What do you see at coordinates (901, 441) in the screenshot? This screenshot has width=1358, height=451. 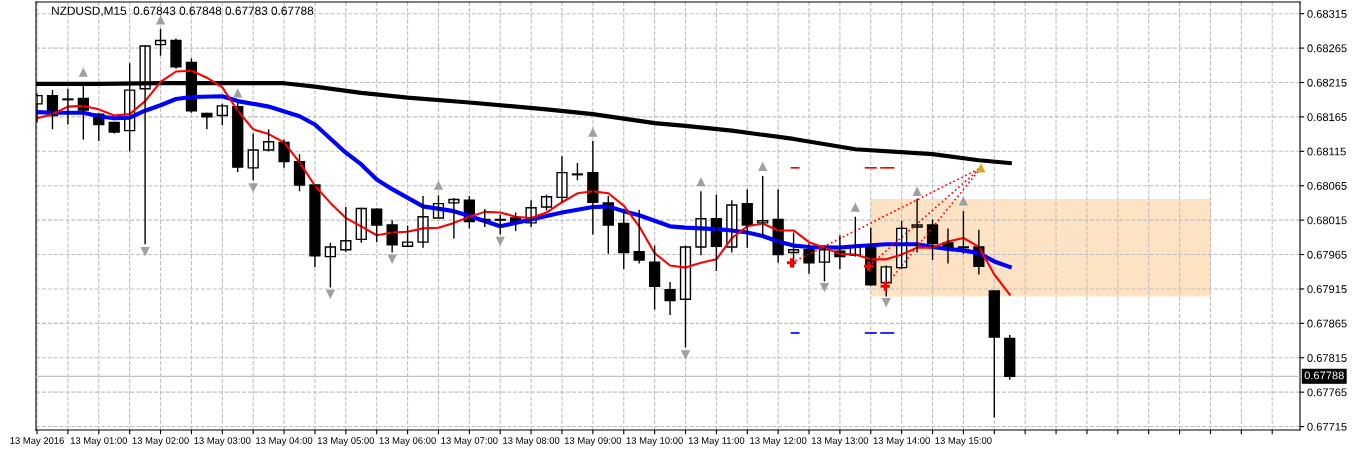 I see `x-tick-label: 13 May 14:00` at bounding box center [901, 441].